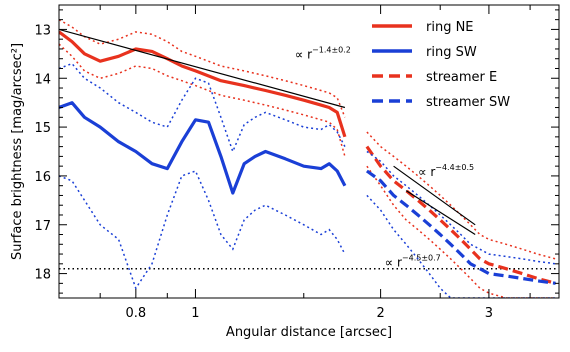 This screenshot has height=352, width=570. I want to click on y-axis-title: Surface brightness [mag/arcsec²], so click(17, 151).